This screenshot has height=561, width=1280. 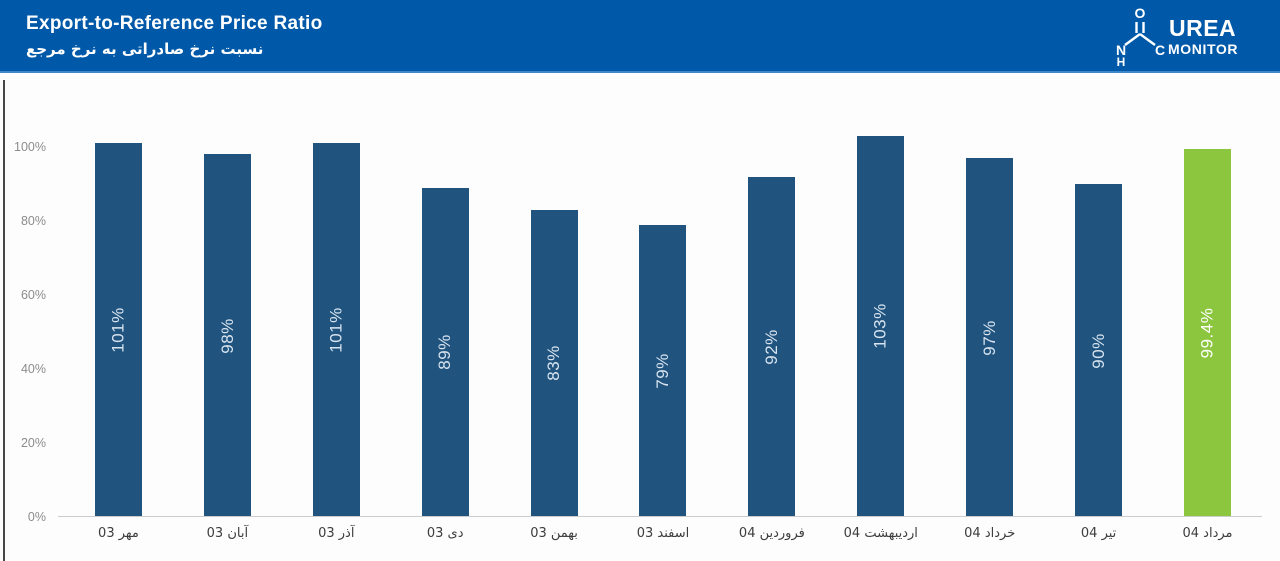 What do you see at coordinates (33, 443) in the screenshot?
I see `y-axis-tick-label: 20%` at bounding box center [33, 443].